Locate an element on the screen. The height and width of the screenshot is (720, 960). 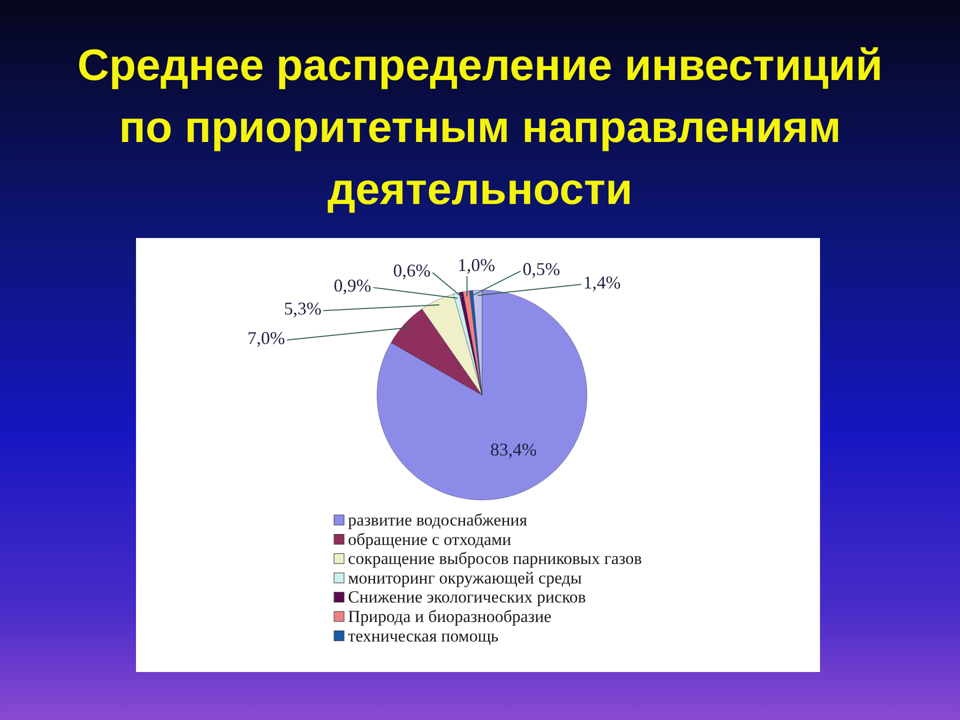
data-label: 83,4% is located at coordinates (513, 450).